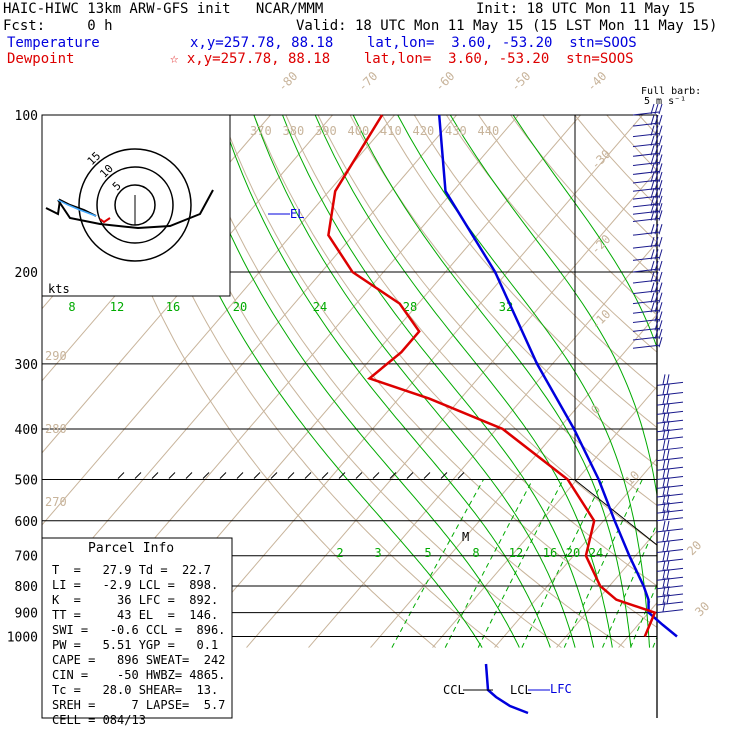  Describe the element at coordinates (573, 553) in the screenshot. I see `mixing-ratio-label: 20` at that location.